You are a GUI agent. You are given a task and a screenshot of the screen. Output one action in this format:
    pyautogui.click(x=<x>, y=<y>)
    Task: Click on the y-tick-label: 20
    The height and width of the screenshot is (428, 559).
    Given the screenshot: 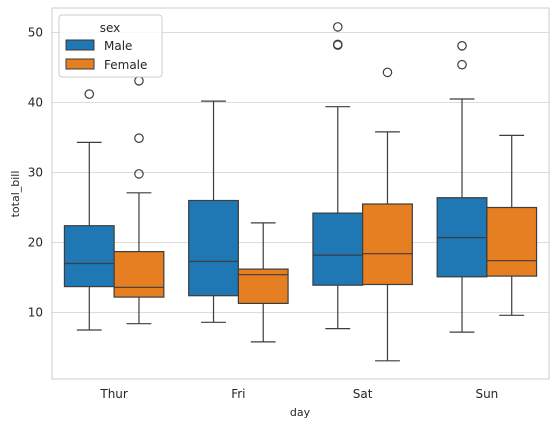 What is the action you would take?
    pyautogui.click(x=35, y=243)
    